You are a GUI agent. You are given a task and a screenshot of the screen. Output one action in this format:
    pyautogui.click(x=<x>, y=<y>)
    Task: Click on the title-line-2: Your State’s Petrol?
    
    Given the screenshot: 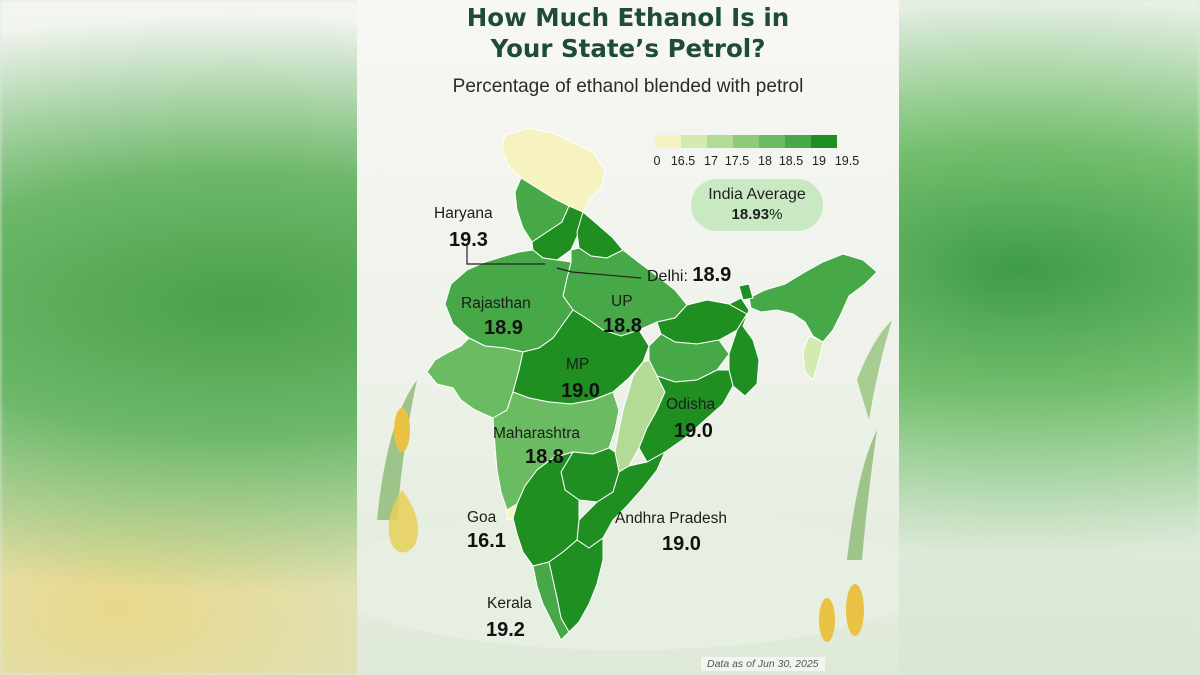 What is the action you would take?
    pyautogui.click(x=628, y=48)
    